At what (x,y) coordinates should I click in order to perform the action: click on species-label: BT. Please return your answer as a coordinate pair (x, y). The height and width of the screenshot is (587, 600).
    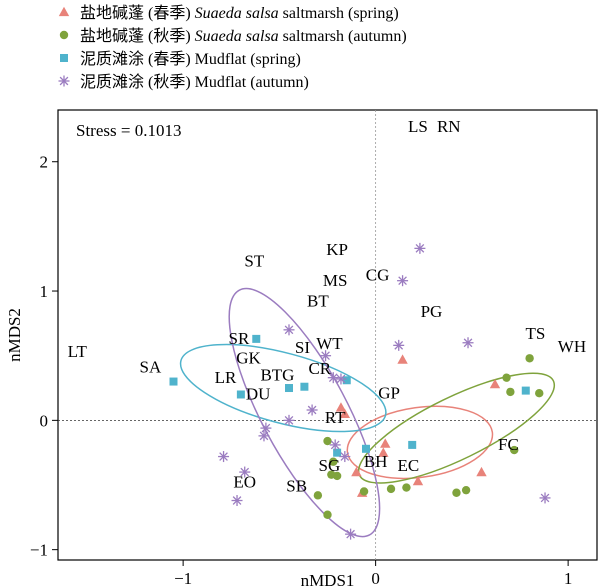
    Looking at the image, I should click on (318, 301).